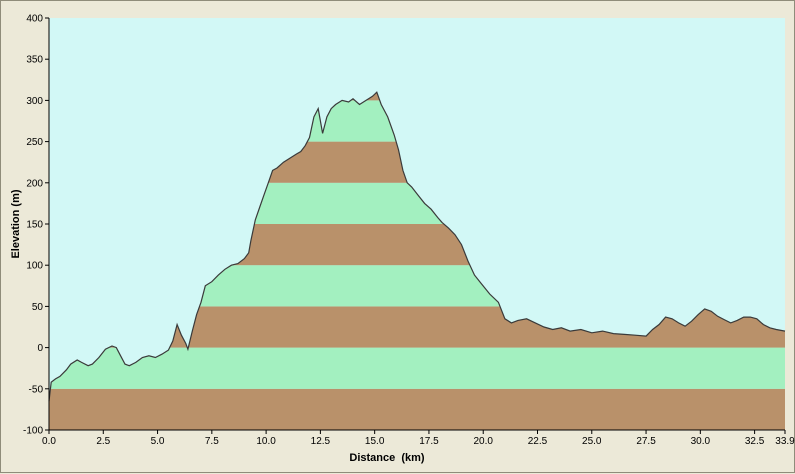  Describe the element at coordinates (646, 441) in the screenshot. I see `x-tick-label: 27.5` at that location.